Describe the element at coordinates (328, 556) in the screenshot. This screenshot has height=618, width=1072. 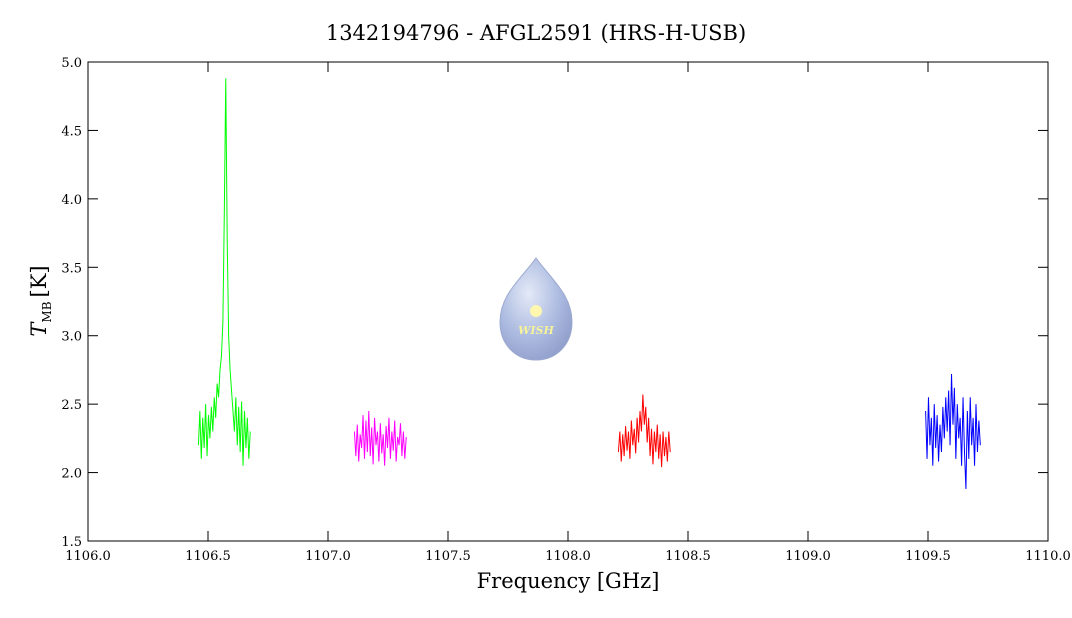
I see `x-tick-label: 1107.0` at that location.